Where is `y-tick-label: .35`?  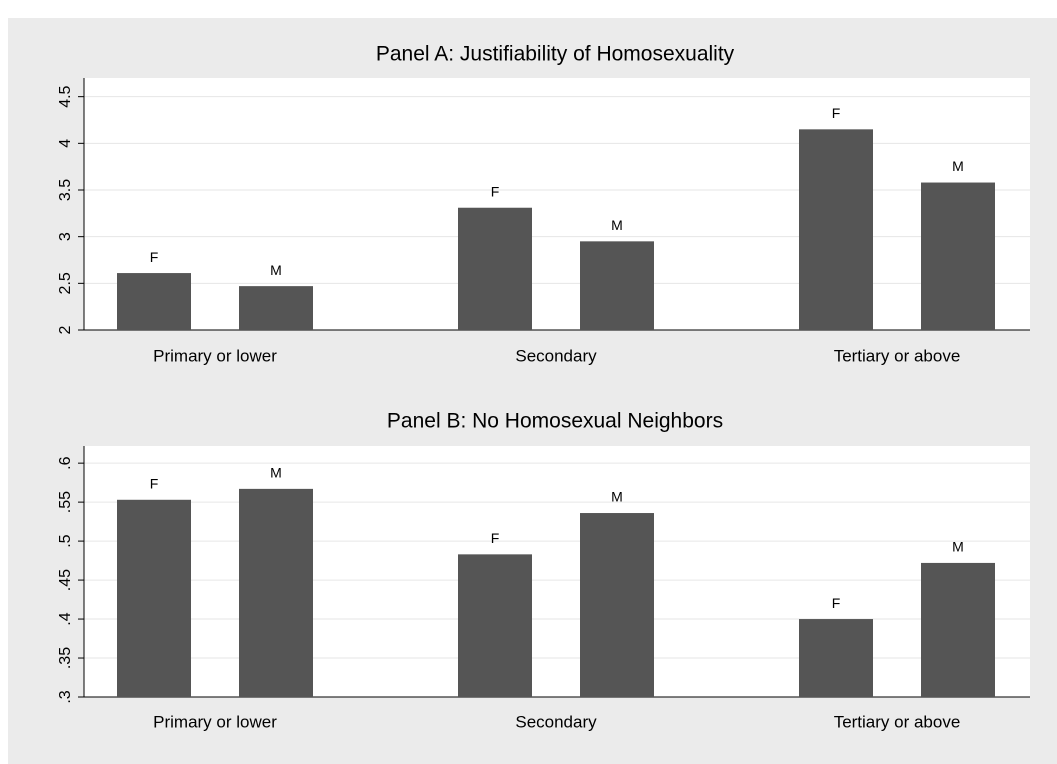
y-tick-label: .35 is located at coordinates (65, 658).